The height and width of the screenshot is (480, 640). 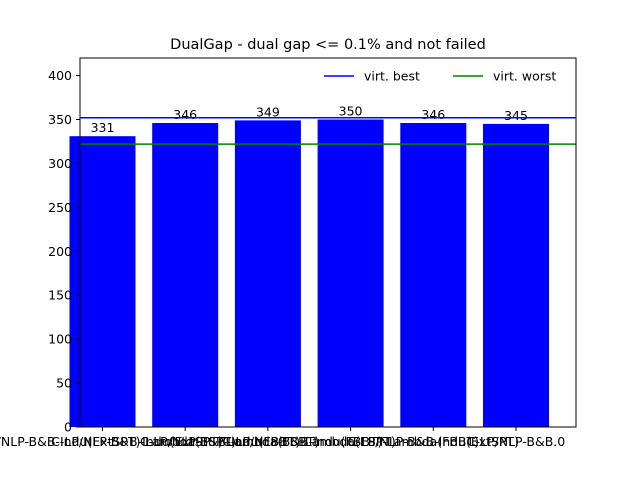 What do you see at coordinates (516, 441) in the screenshot?
I see `x-tick-label-6: C-LP/NLP-B&B.0` at bounding box center [516, 441].